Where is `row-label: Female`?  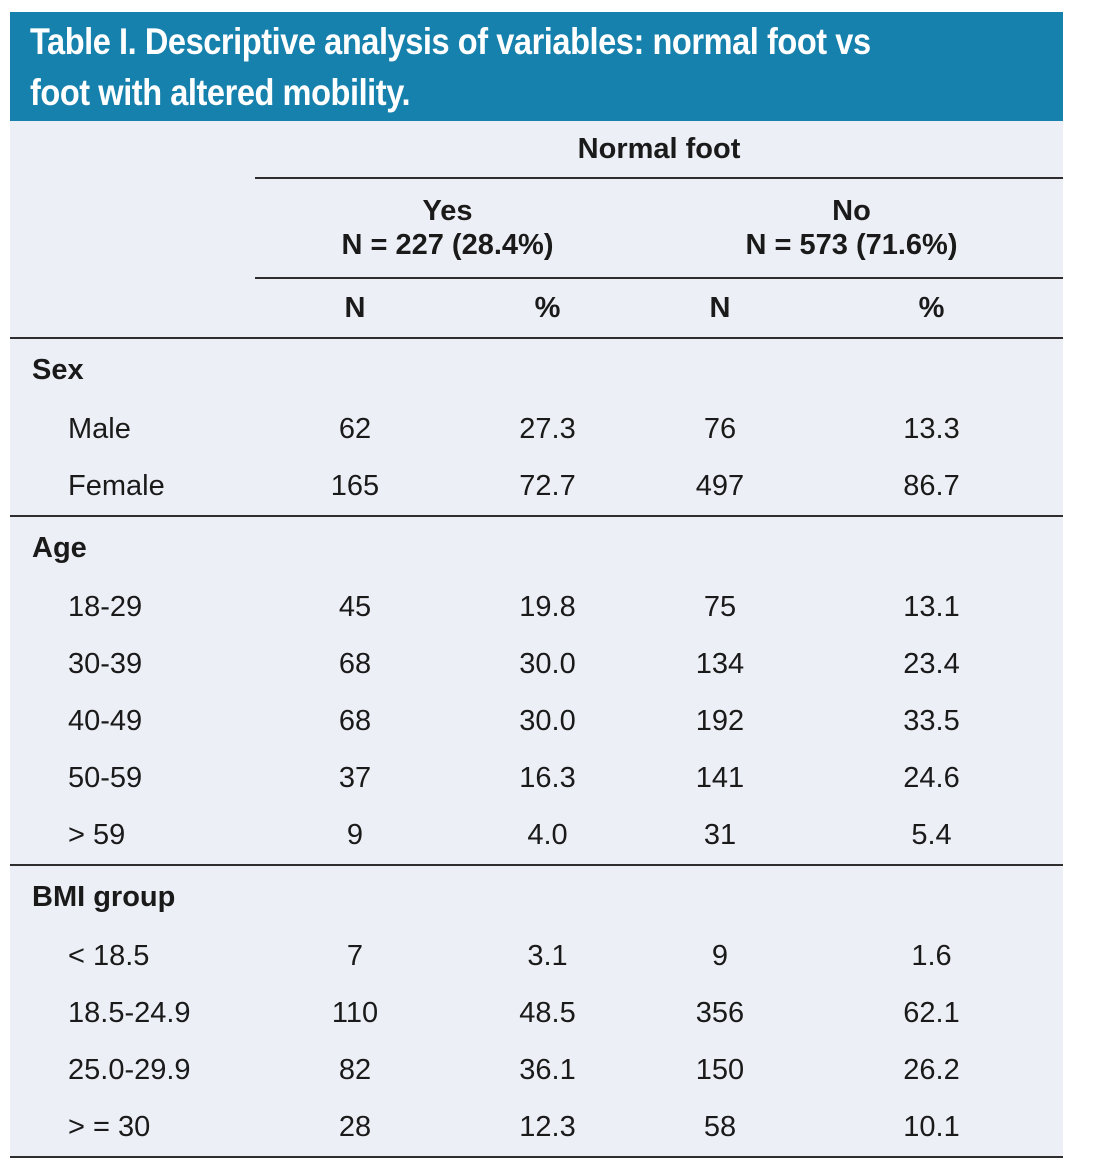 row-label: Female is located at coordinates (116, 486).